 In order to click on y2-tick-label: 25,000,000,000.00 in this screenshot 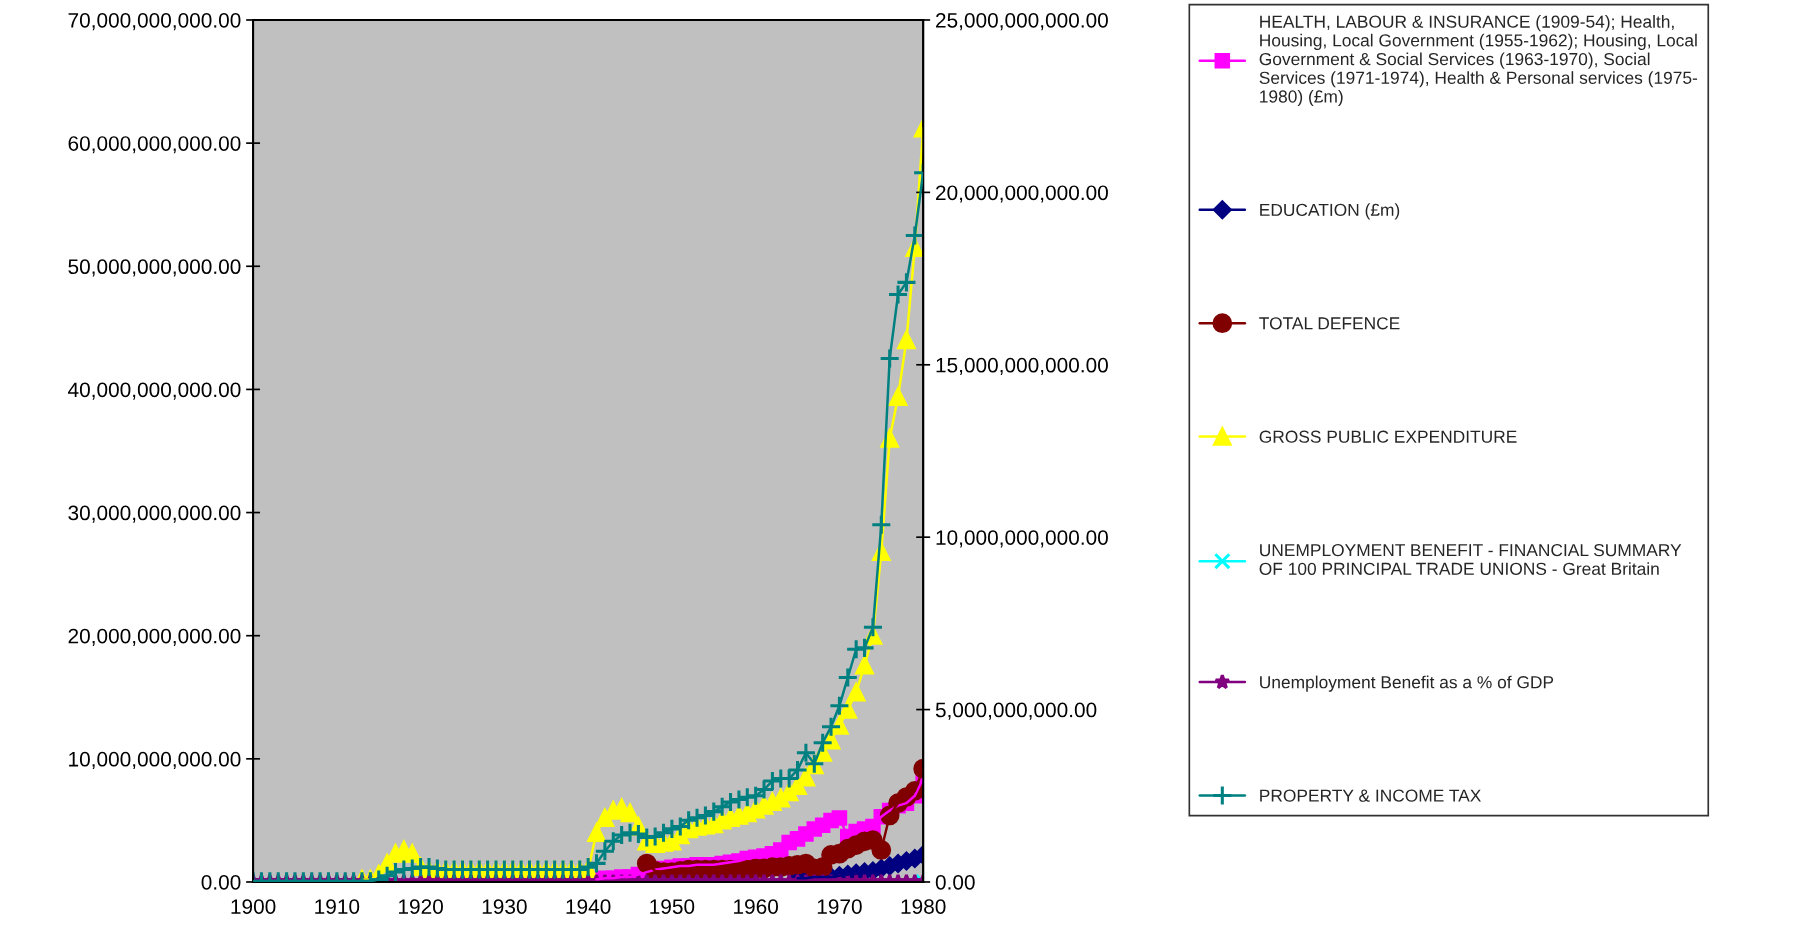, I will do `click(1022, 21)`.